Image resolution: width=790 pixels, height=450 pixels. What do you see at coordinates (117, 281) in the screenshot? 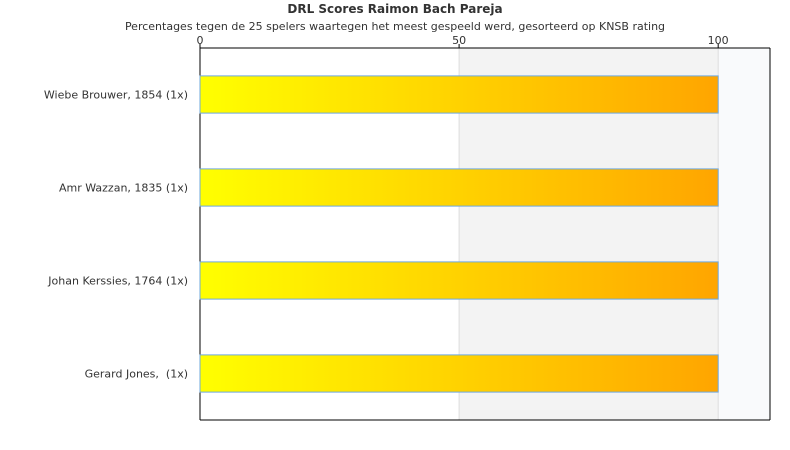
I see `category-label: Johan Kerssies, 1764 (1x)` at bounding box center [117, 281].